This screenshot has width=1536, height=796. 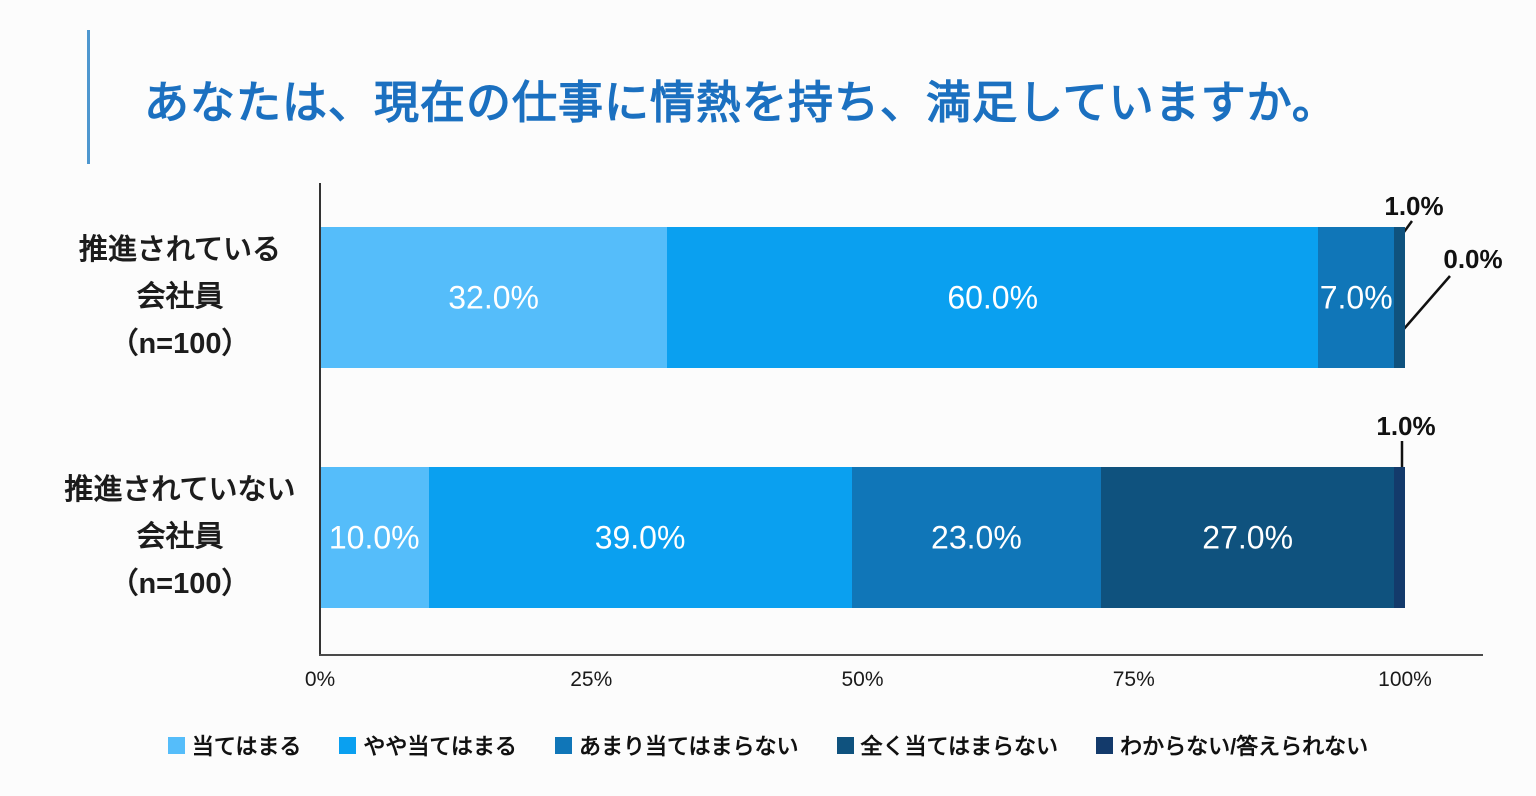 What do you see at coordinates (320, 679) in the screenshot?
I see `x-axis-tick-label: 0%` at bounding box center [320, 679].